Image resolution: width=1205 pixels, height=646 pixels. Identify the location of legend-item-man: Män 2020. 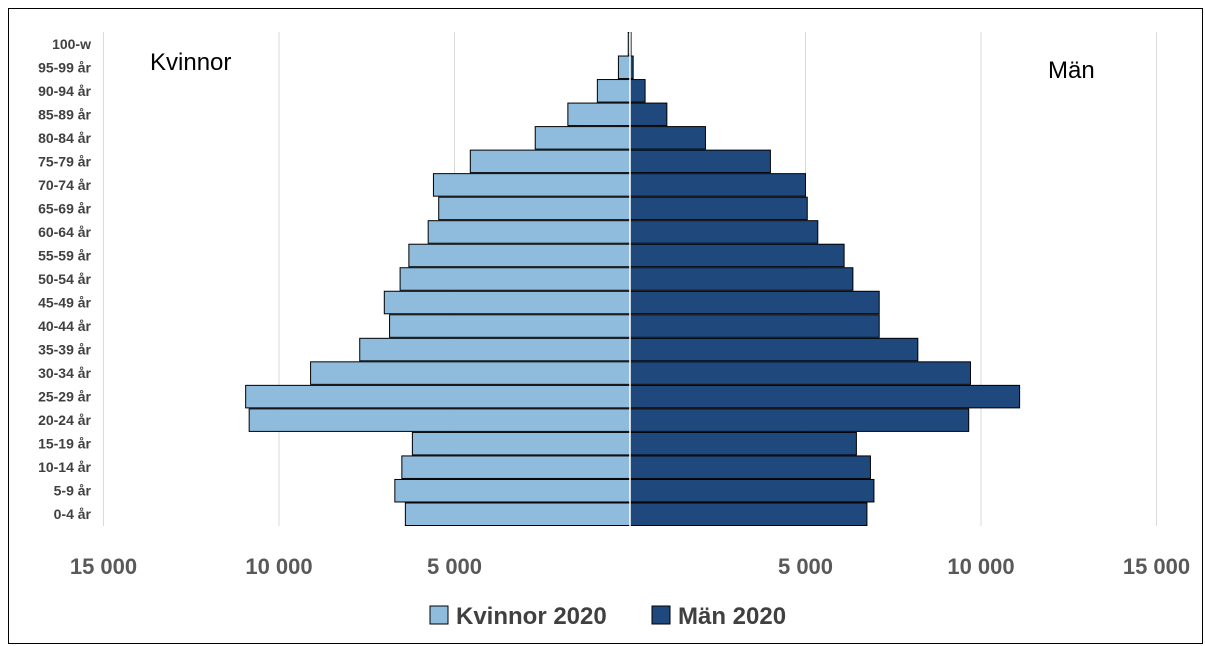
(718, 616).